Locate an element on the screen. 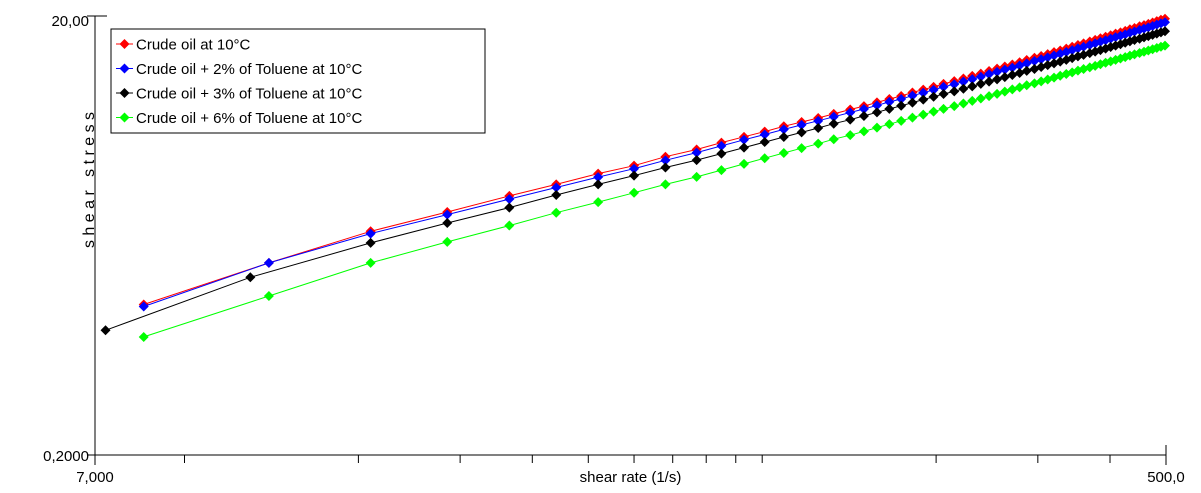 Image resolution: width=1201 pixels, height=493 pixels. legend-label: Crude oil at 10°C is located at coordinates (193, 45).